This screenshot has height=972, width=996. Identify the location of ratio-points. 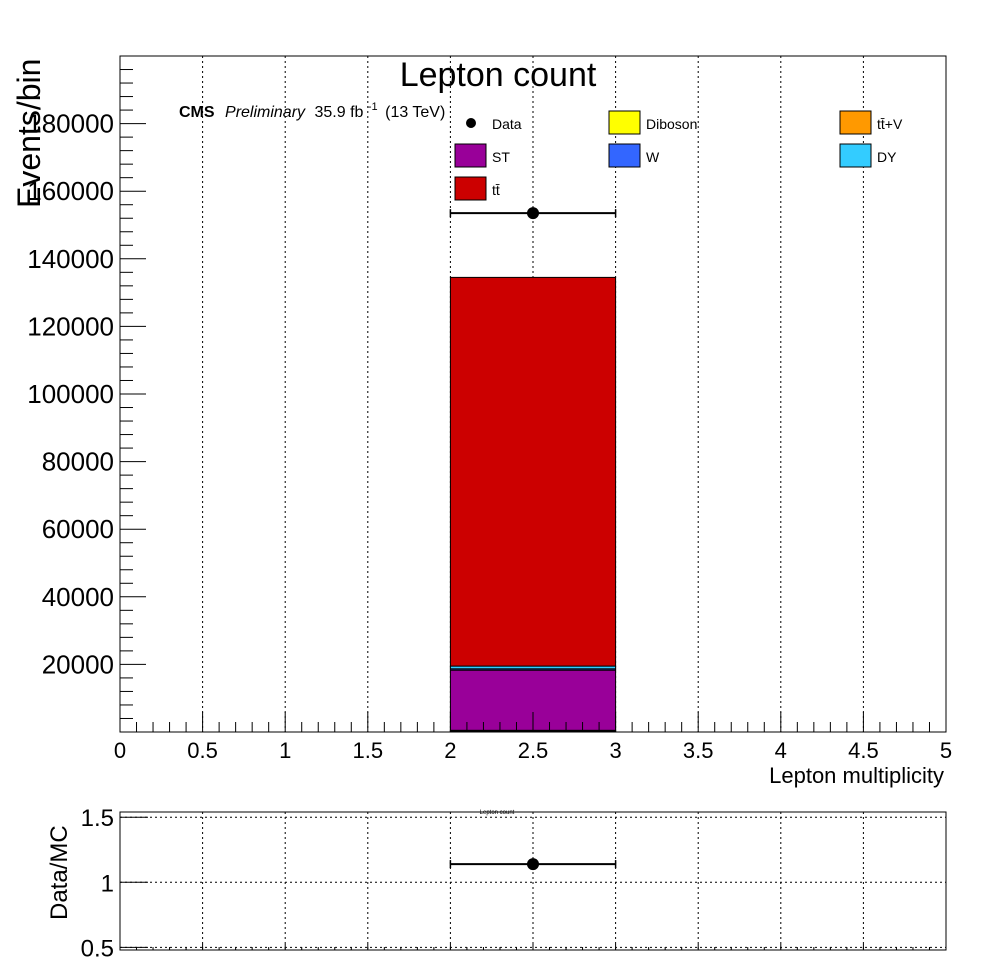
(533, 864).